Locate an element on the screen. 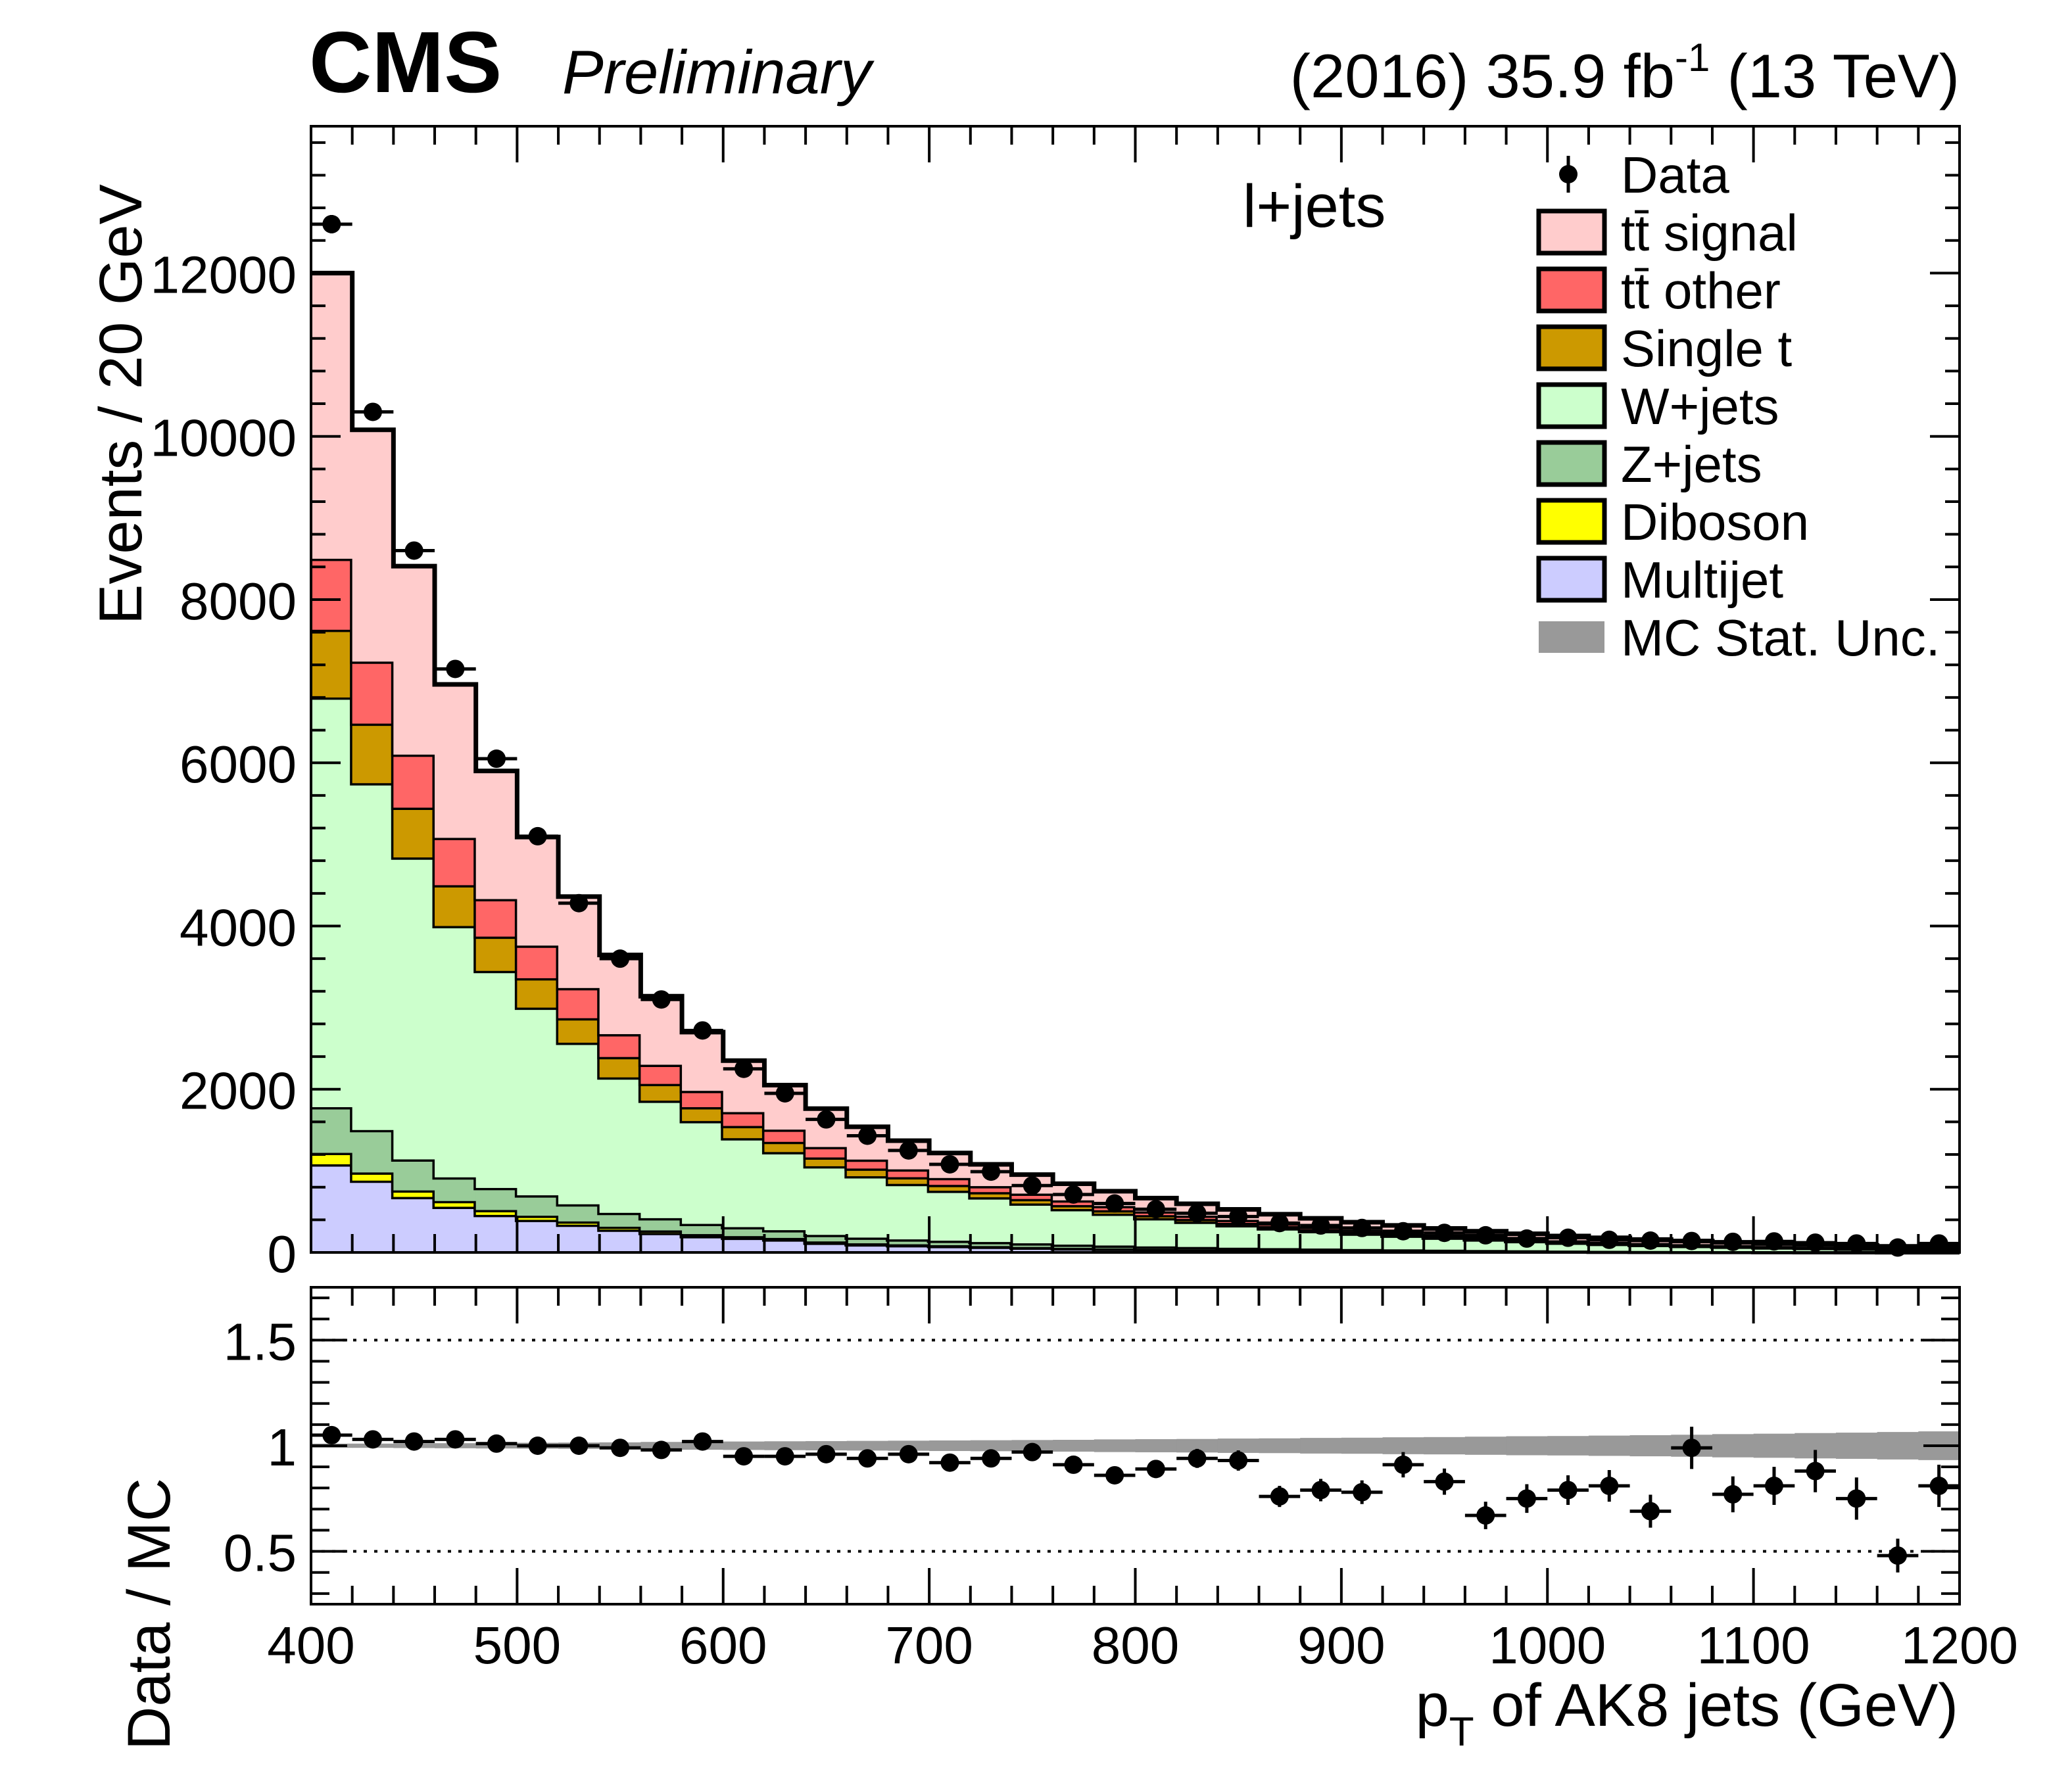  legend-label: Multijet is located at coordinates (1702, 580).